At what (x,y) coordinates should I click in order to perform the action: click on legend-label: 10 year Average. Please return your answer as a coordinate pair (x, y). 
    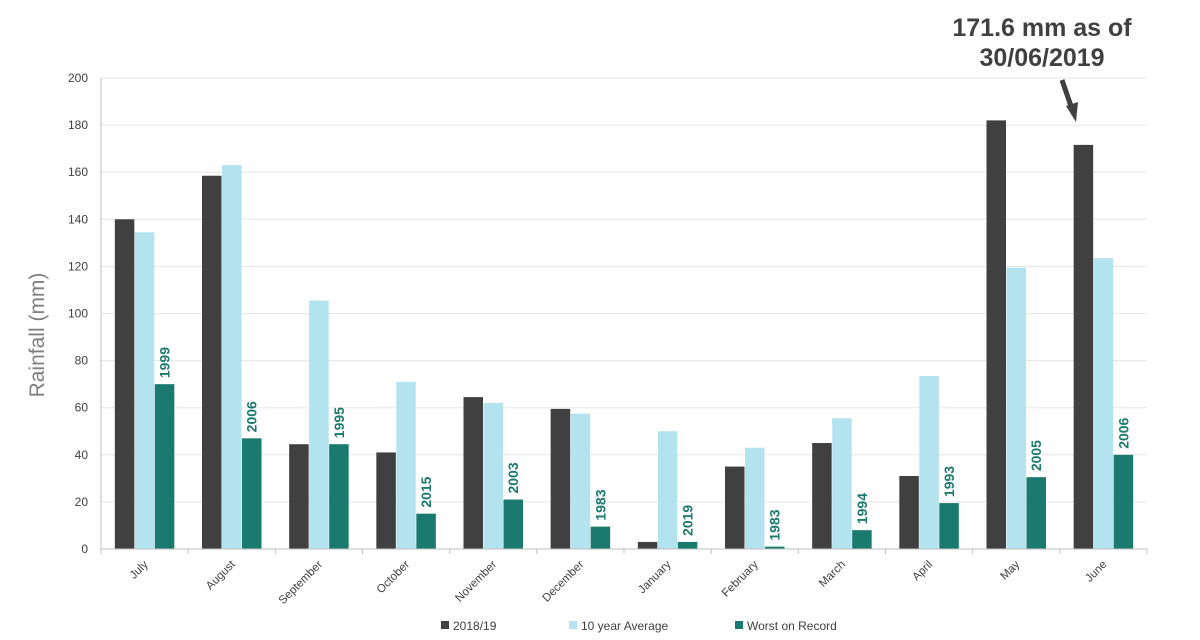
    Looking at the image, I should click on (625, 626).